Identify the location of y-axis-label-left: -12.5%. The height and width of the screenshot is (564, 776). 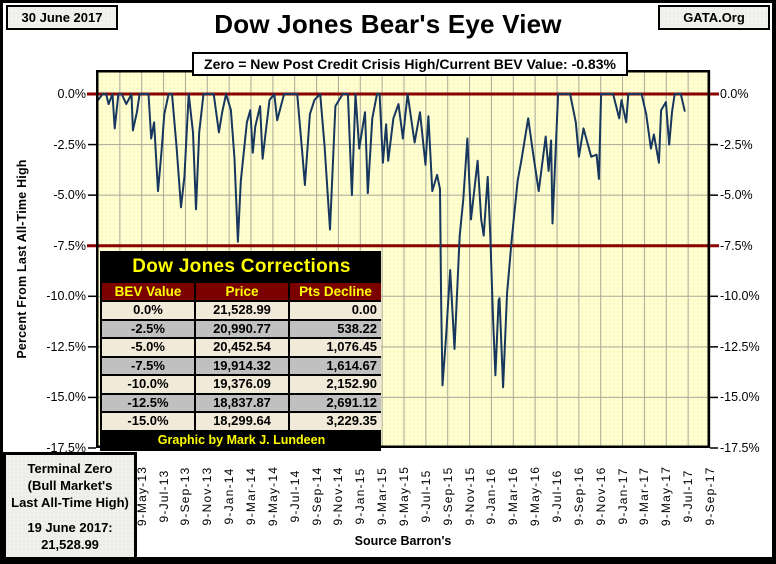
(66, 346).